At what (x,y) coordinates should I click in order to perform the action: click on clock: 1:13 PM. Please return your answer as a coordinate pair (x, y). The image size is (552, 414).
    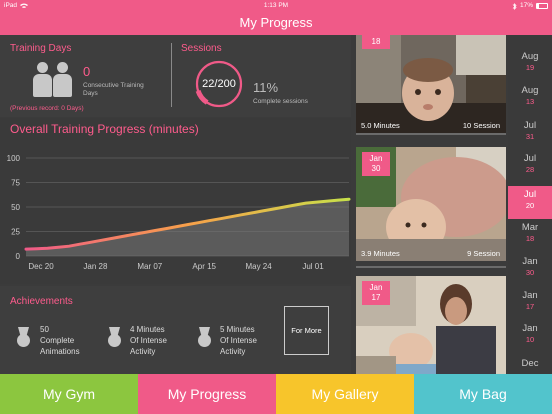
    Looking at the image, I should click on (276, 5).